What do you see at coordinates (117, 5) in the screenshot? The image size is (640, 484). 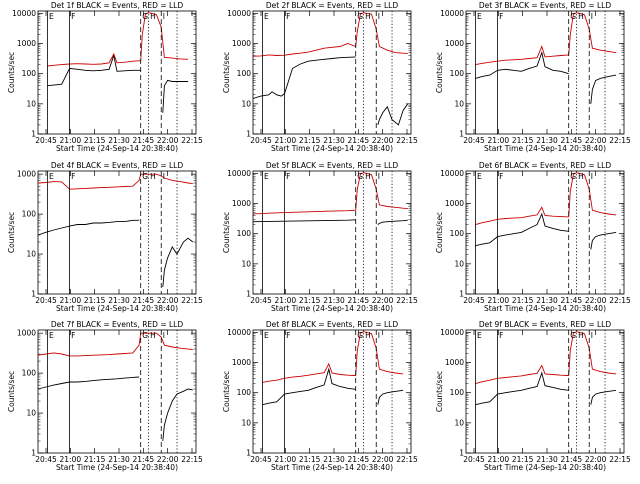 I see `panel-title: Det 1f BLACK = Events, RED = LLD` at bounding box center [117, 5].